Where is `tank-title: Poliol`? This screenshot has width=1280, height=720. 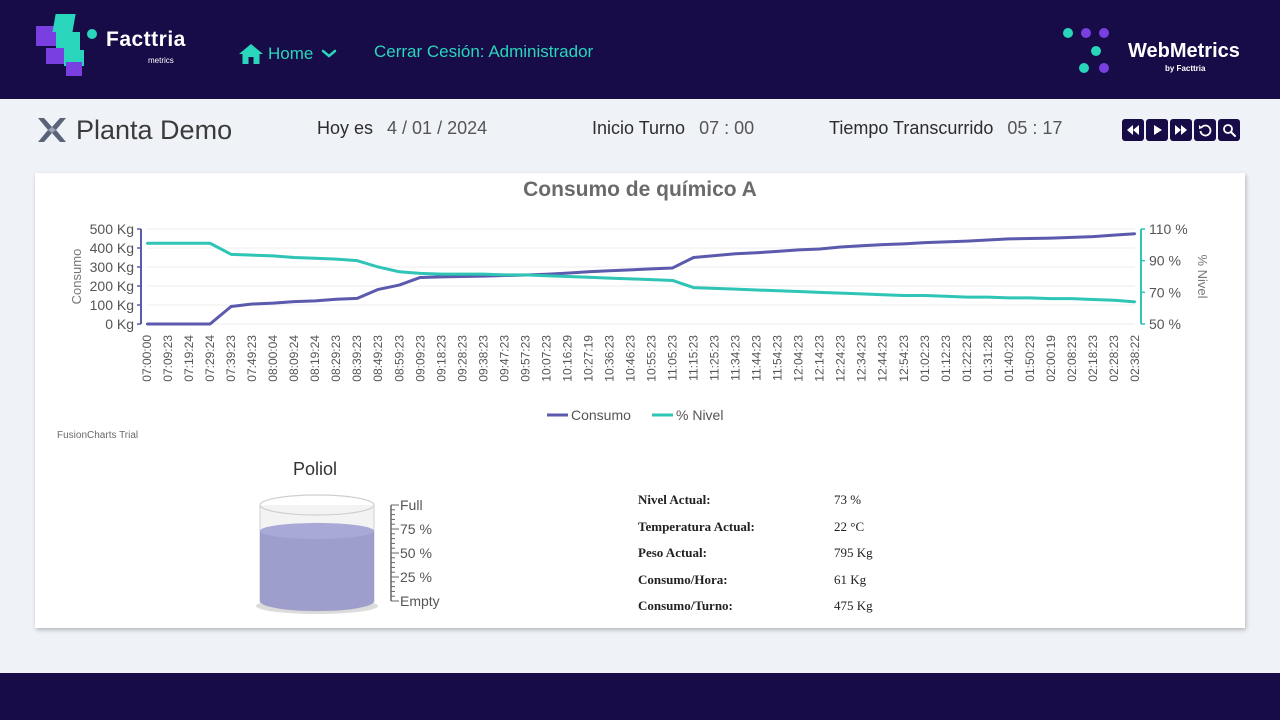 tank-title: Poliol is located at coordinates (315, 469).